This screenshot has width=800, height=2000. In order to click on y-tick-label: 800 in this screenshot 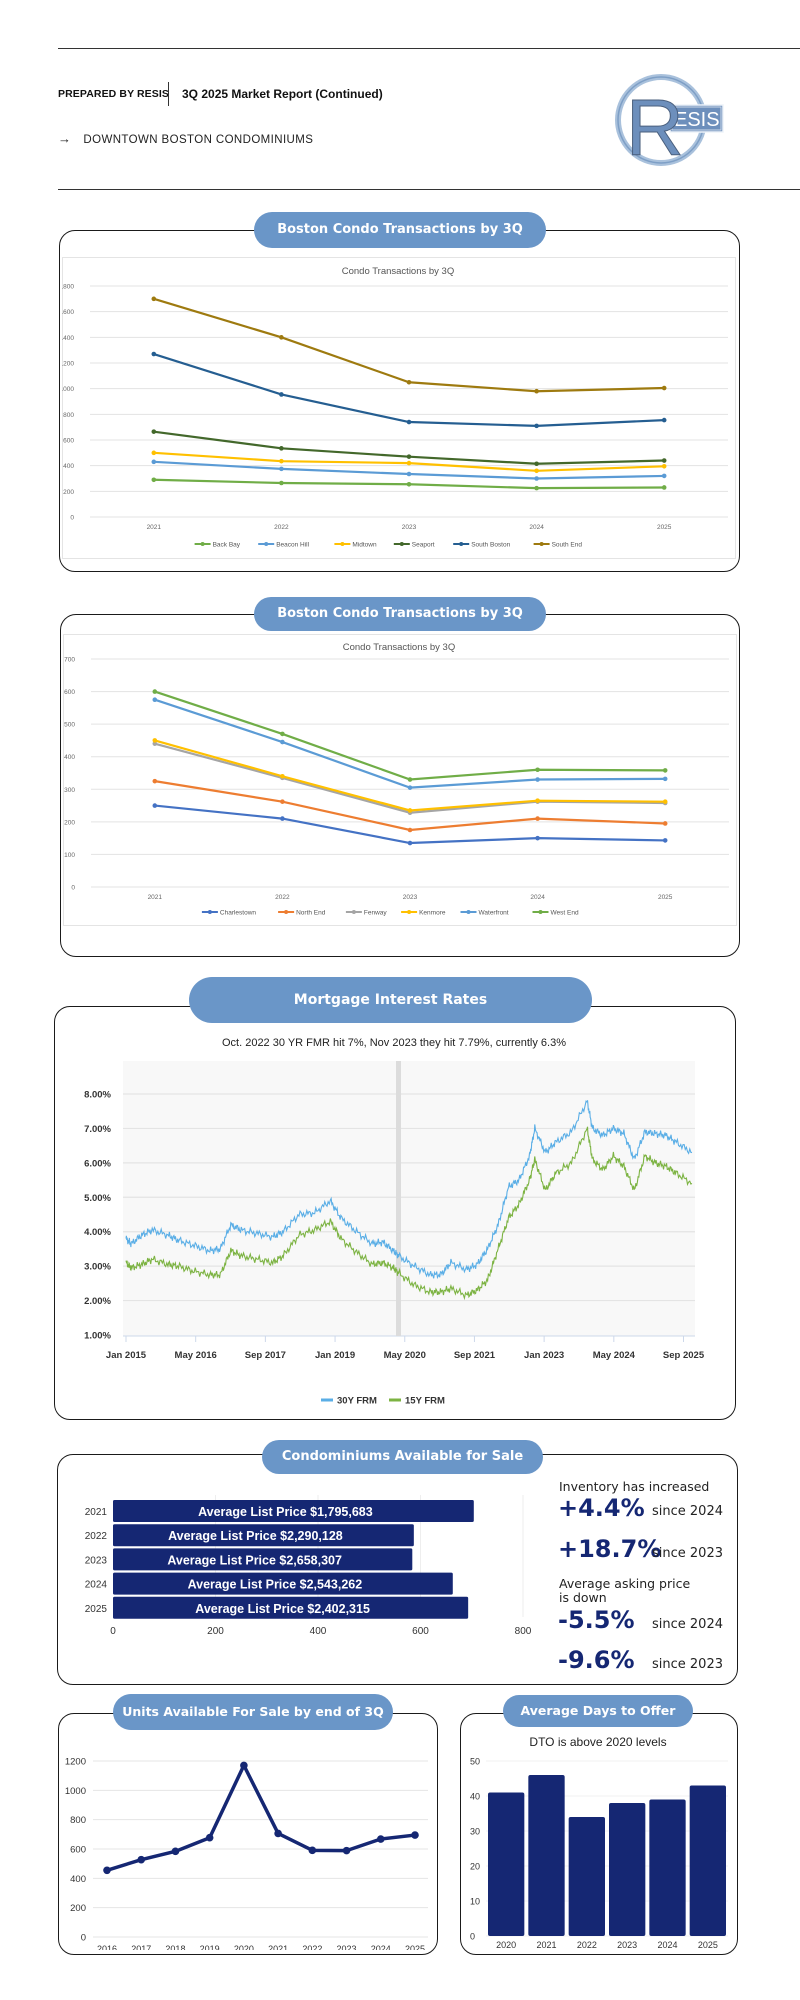, I will do `click(78, 1820)`.